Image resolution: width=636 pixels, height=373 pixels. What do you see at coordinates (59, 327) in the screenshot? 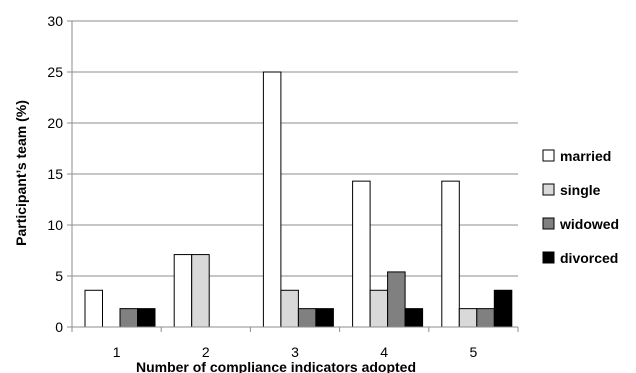
I see `y-tick-label: 0` at bounding box center [59, 327].